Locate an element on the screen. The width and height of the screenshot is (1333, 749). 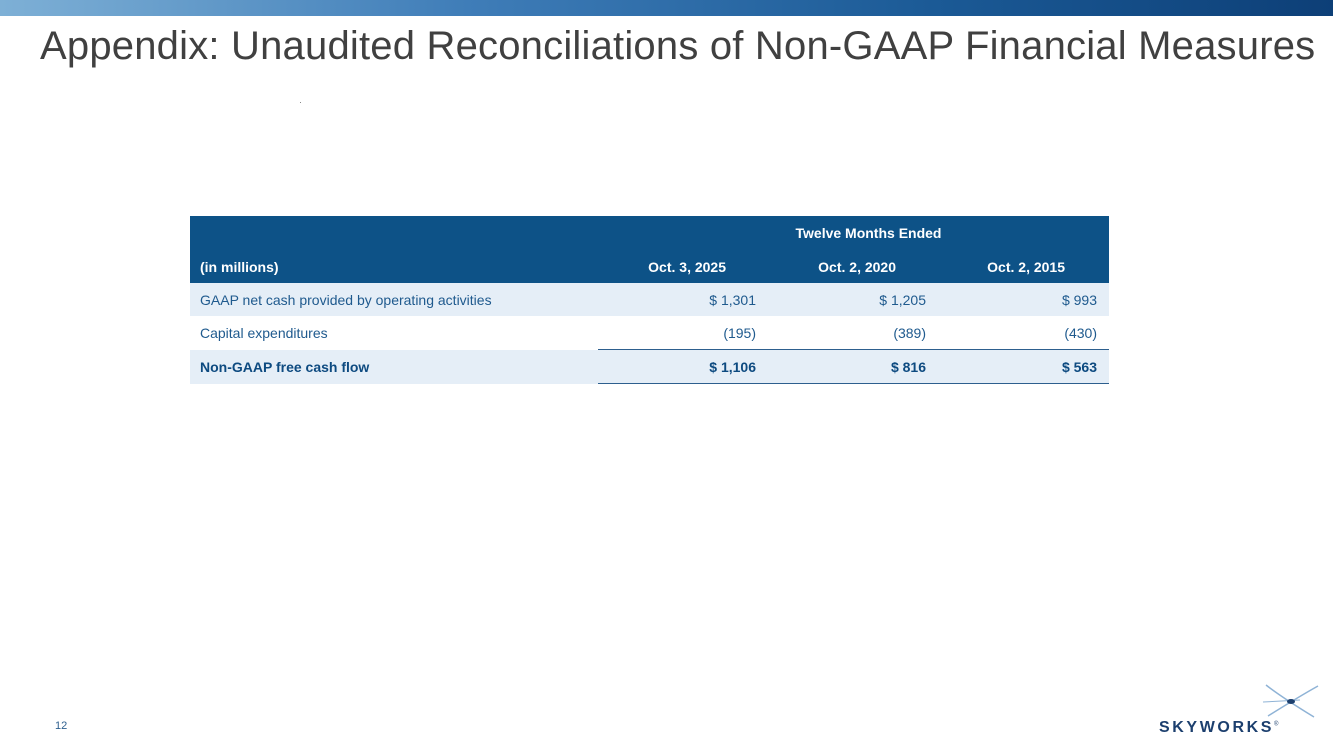
column-header-2020: Oct. 2, 2020 is located at coordinates (853, 266).